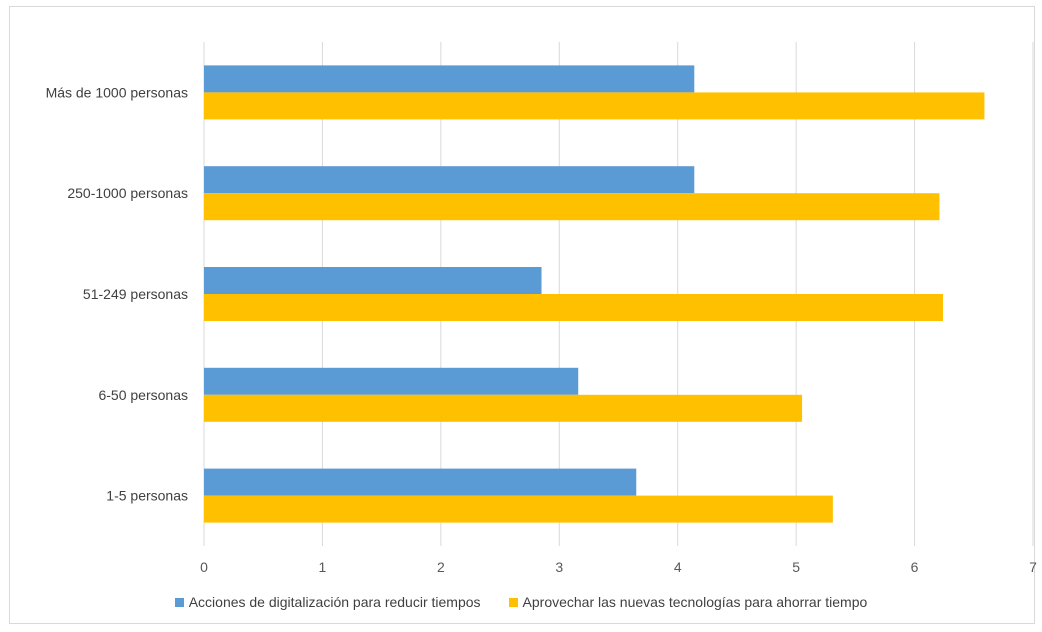  I want to click on category-label-2: 51-249 personas, so click(135, 294).